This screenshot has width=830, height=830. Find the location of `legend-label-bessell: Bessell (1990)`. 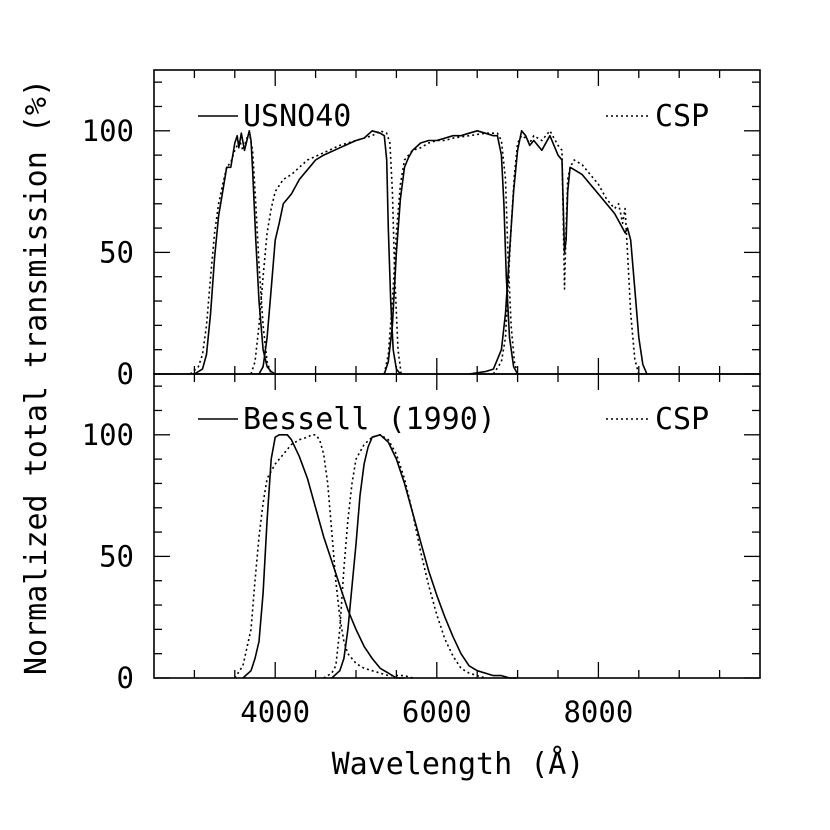

legend-label-bessell: Bessell (1990) is located at coordinates (369, 419).